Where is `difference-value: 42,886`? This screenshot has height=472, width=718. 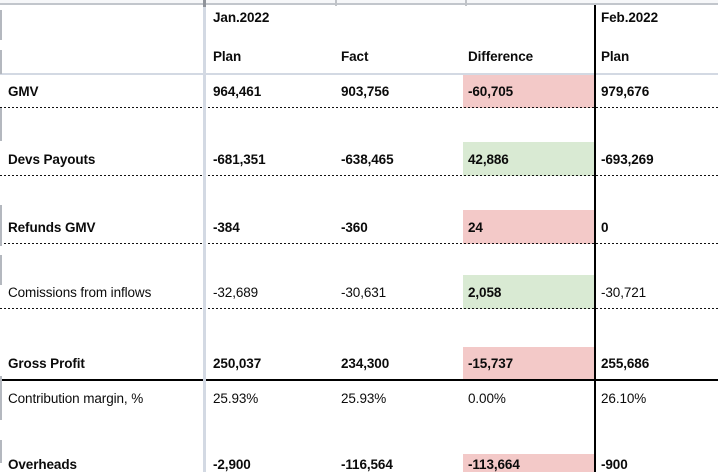 difference-value: 42,886 is located at coordinates (488, 159).